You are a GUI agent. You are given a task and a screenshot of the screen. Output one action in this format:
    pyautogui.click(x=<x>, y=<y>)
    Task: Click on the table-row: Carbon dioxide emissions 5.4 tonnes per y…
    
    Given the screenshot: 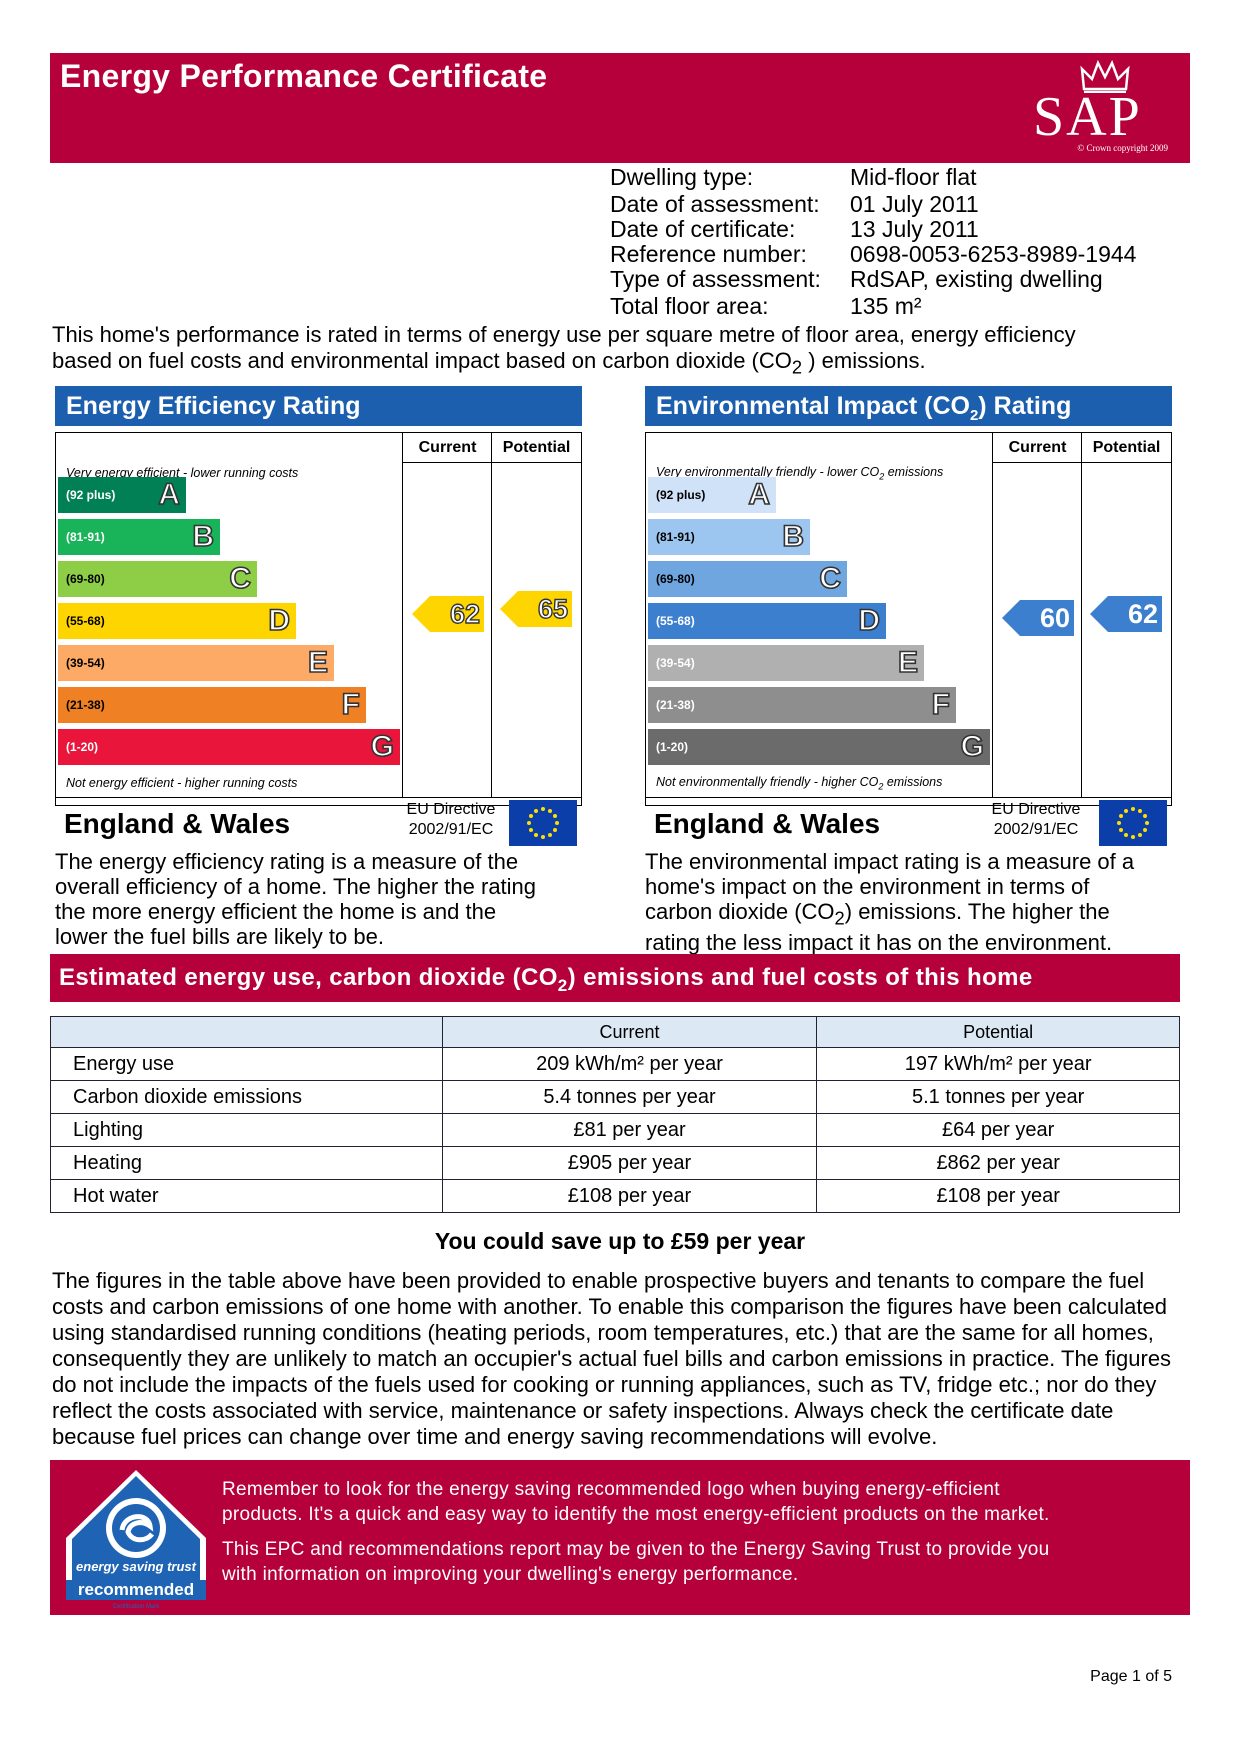 What is the action you would take?
    pyautogui.click(x=615, y=1097)
    